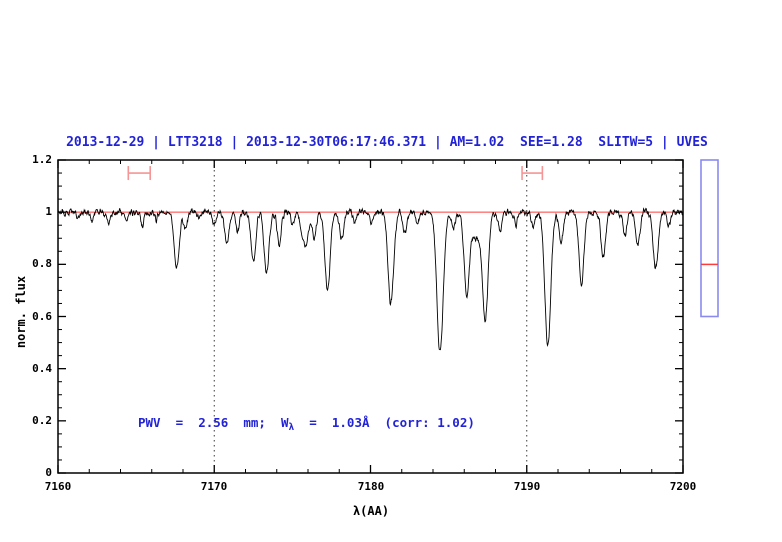  I want to click on x-tick-label: 7160, so click(58, 486).